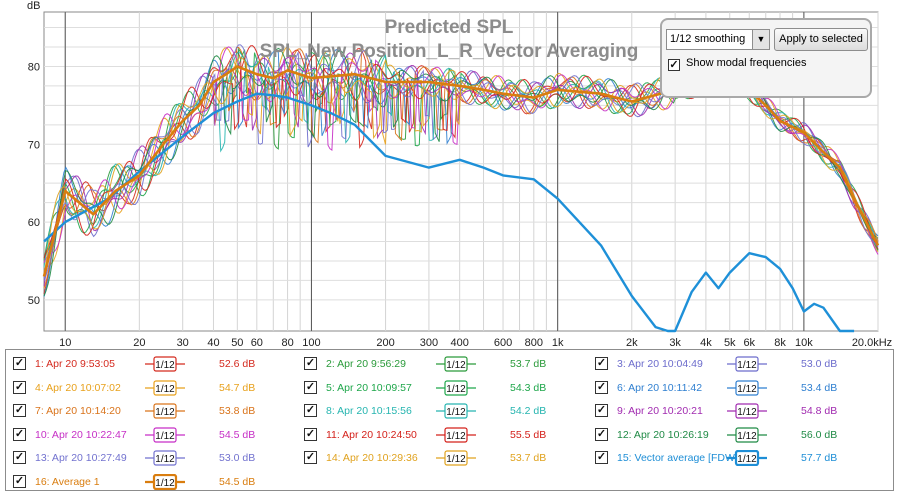 The height and width of the screenshot is (494, 900). Describe the element at coordinates (718, 39) in the screenshot. I see `smoothing-select: 1/12 smoothing ▼` at that location.